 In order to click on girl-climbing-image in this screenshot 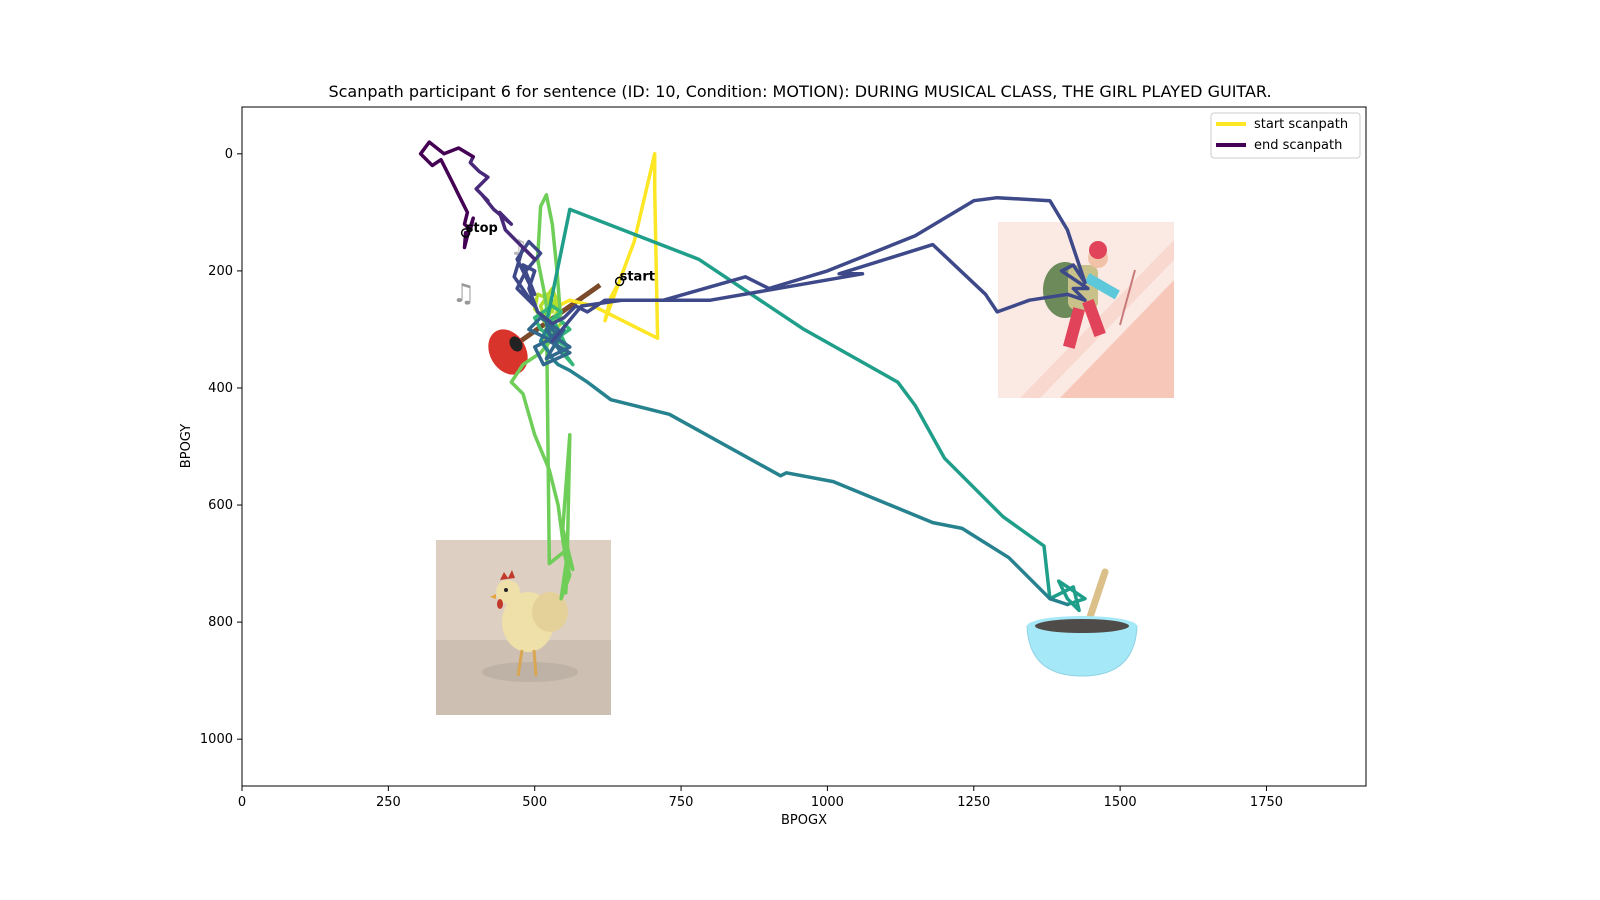, I will do `click(1086, 310)`.